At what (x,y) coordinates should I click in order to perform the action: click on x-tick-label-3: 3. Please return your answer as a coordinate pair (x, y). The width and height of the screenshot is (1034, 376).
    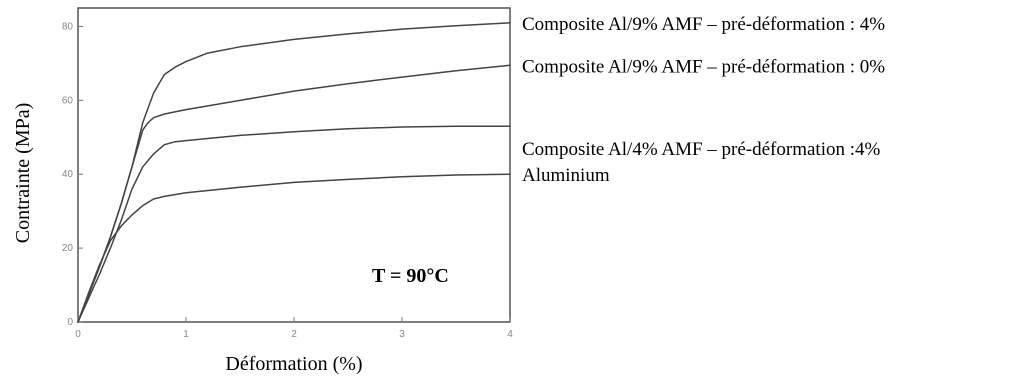
    Looking at the image, I should click on (402, 334).